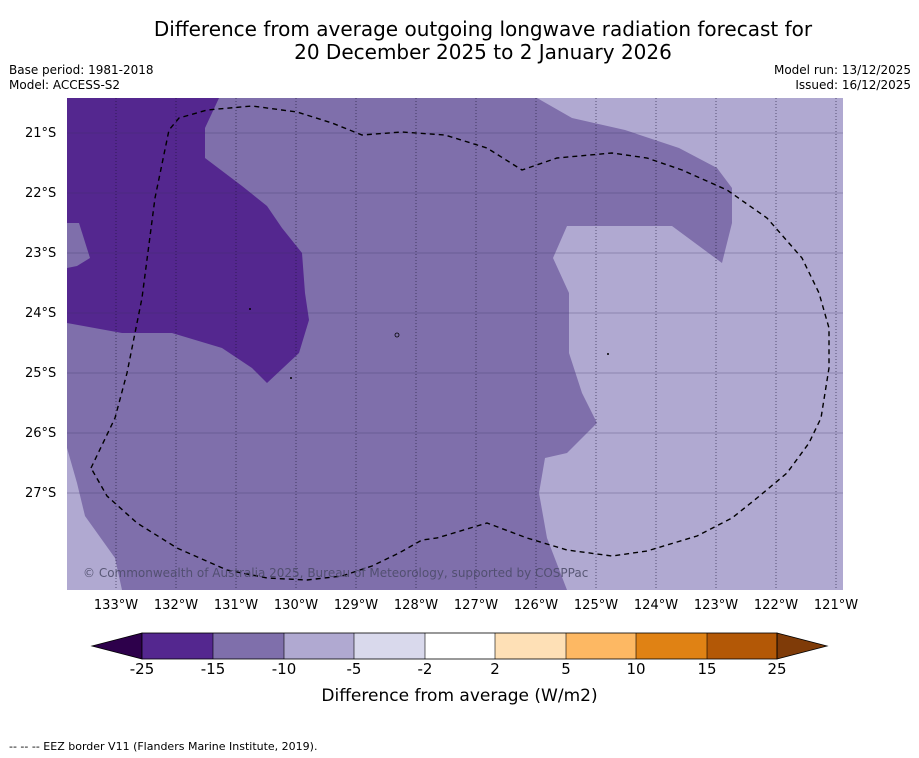 Image resolution: width=919 pixels, height=758 pixels. I want to click on lon-label-127w: 127°W, so click(476, 605).